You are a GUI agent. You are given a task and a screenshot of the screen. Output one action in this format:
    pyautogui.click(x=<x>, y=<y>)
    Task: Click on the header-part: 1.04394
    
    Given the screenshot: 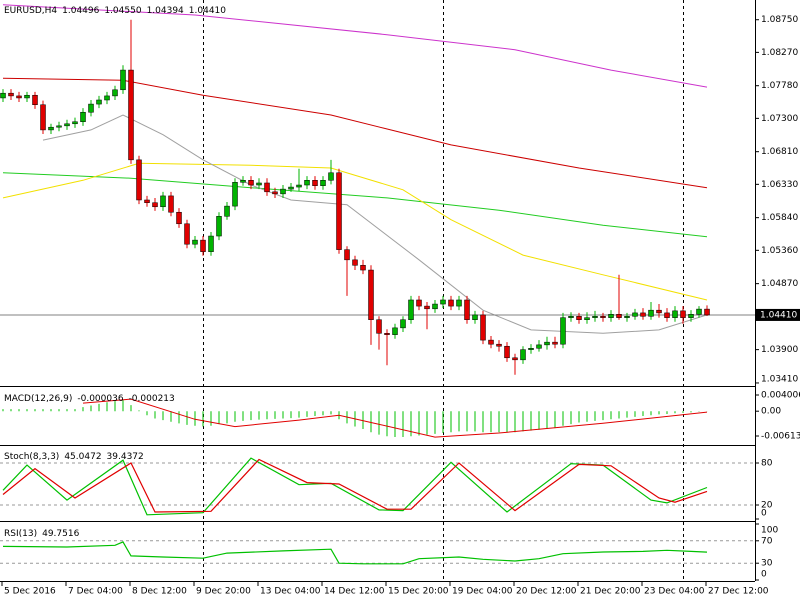 What is the action you would take?
    pyautogui.click(x=165, y=11)
    